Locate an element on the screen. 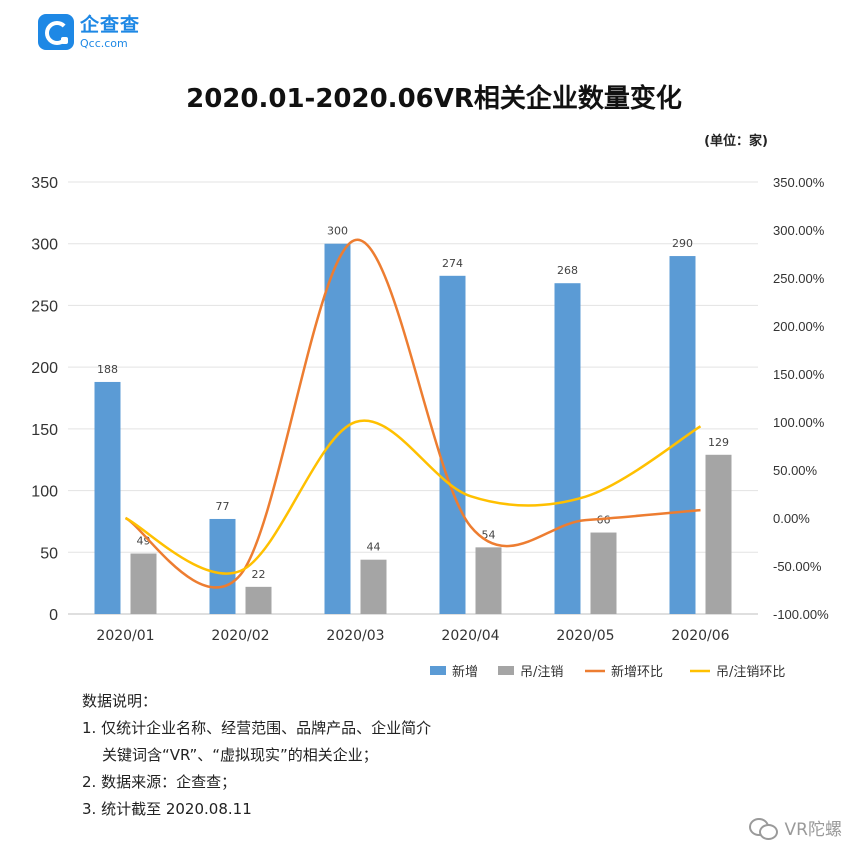 The image size is (868, 866). y-right-tick-label: 50.00% is located at coordinates (795, 470).